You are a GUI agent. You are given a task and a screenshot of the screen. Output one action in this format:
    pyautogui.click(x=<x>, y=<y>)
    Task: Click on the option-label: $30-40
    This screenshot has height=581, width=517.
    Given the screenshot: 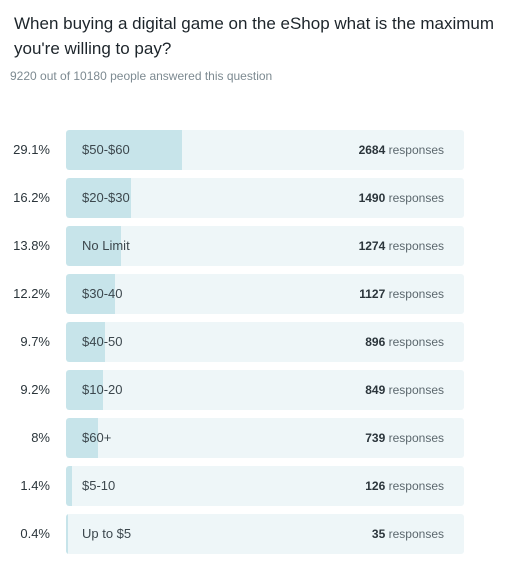 What is the action you would take?
    pyautogui.click(x=102, y=293)
    